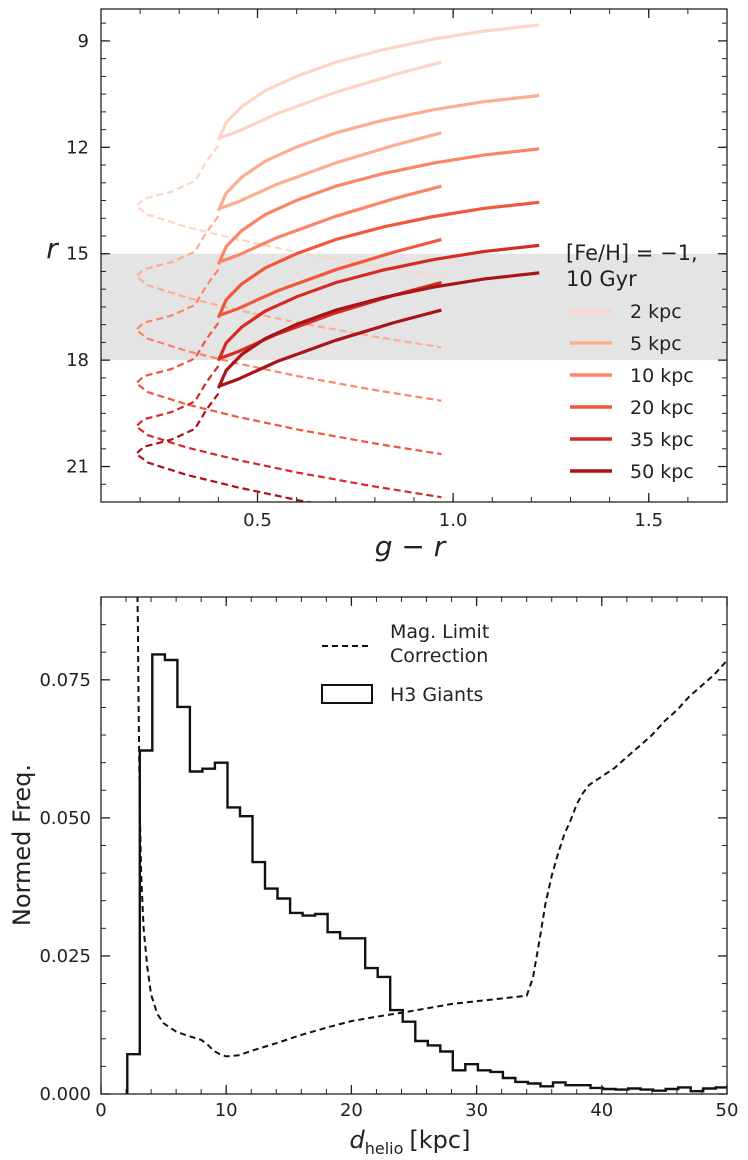 Image resolution: width=748 pixels, height=1160 pixels. I want to click on isochrone-main-sequence-2kpc, so click(288, 211).